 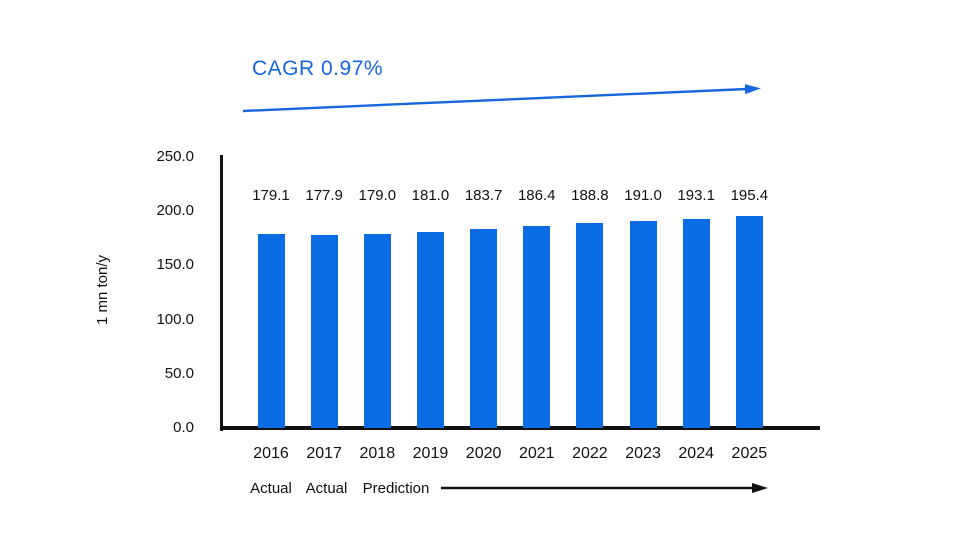 I want to click on y-axis-tick-label: 100.0, so click(x=175, y=319).